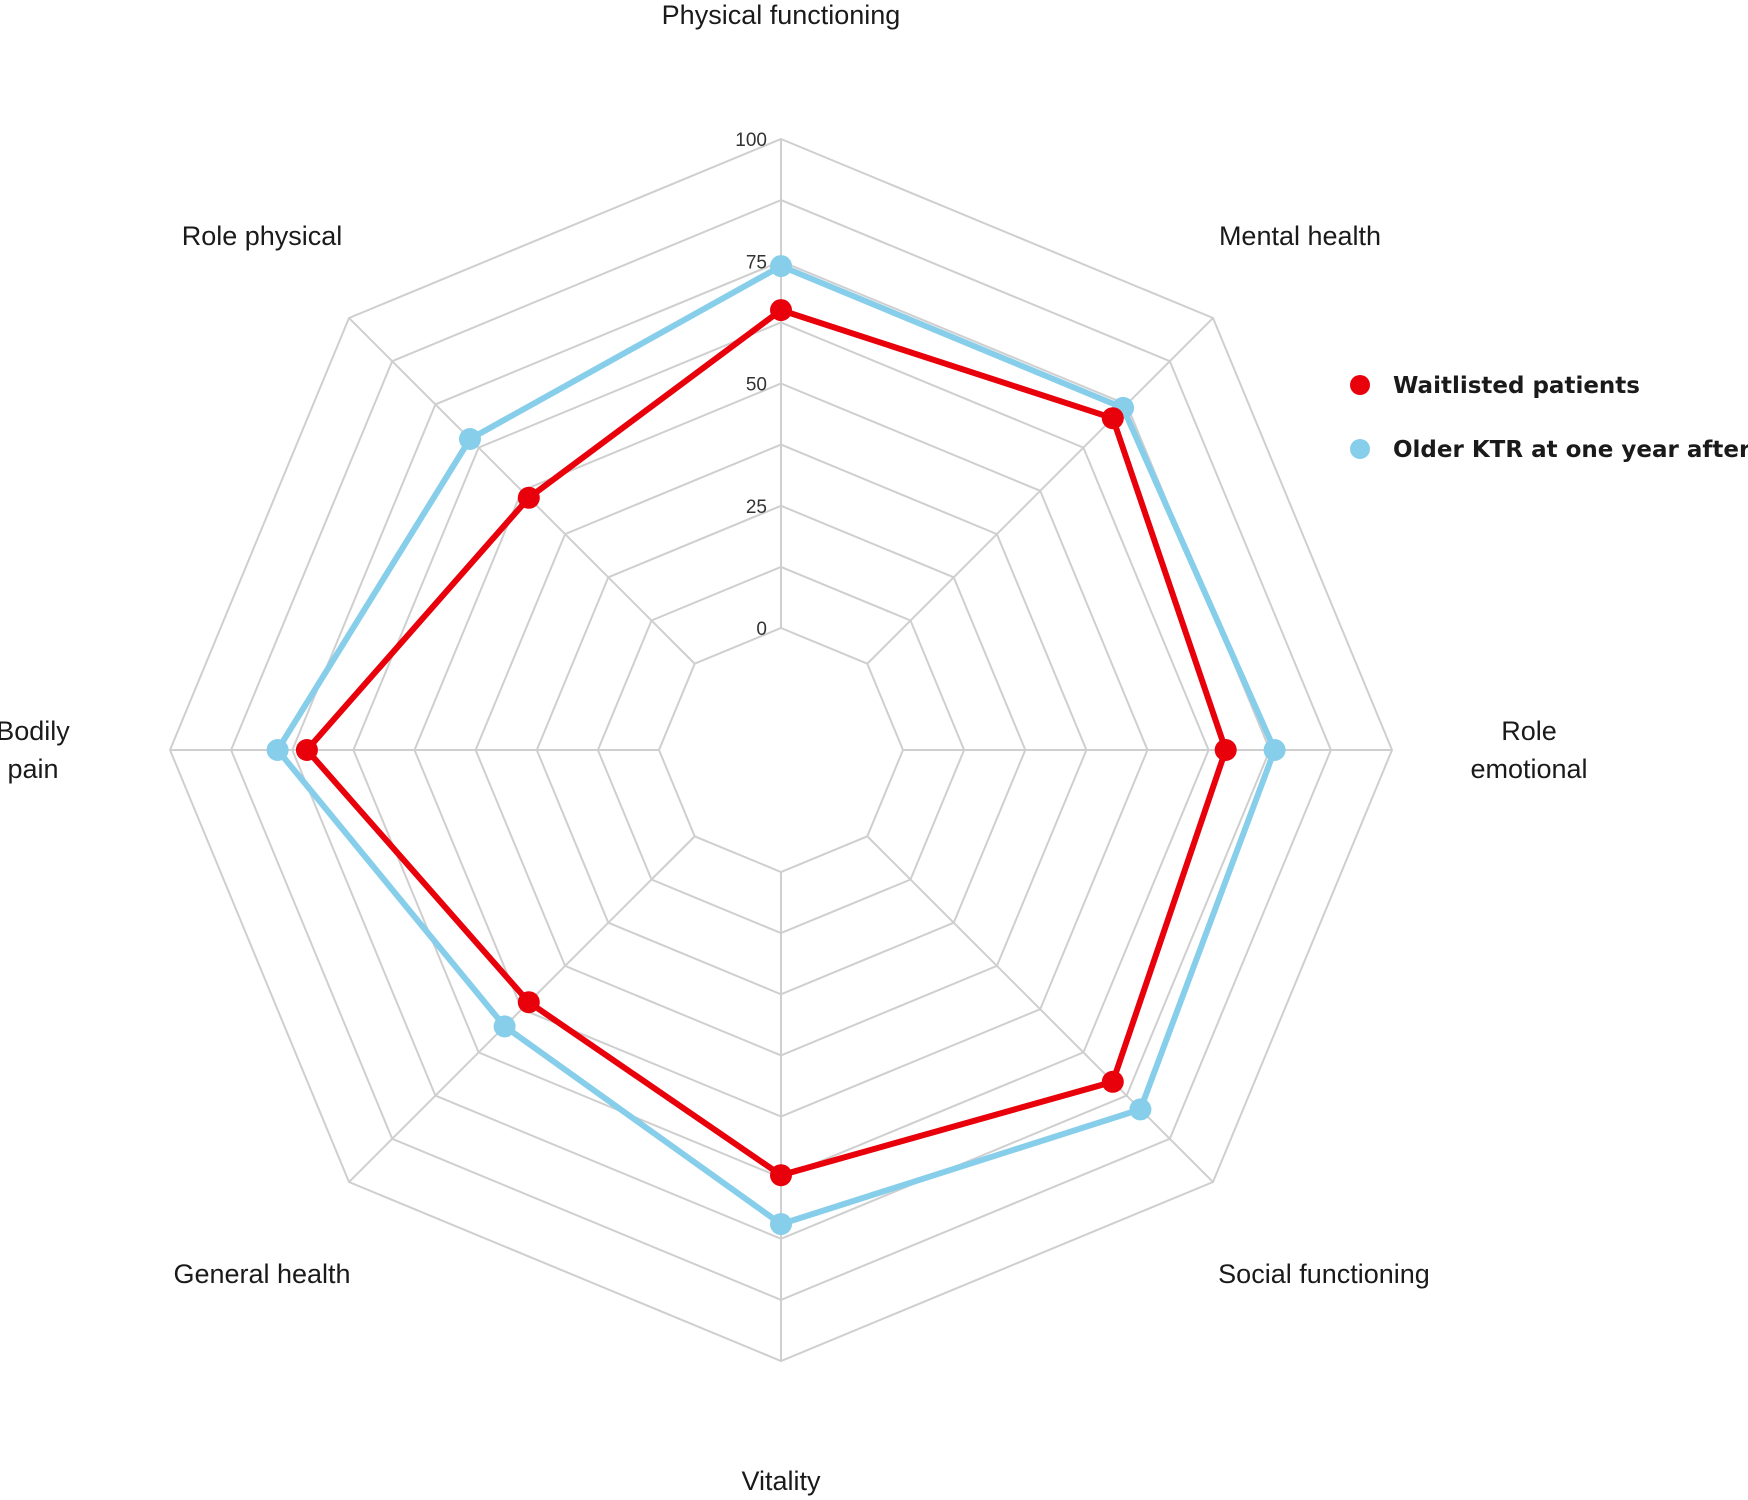  What do you see at coordinates (781, 15) in the screenshot?
I see `axis-label: Physical functioning` at bounding box center [781, 15].